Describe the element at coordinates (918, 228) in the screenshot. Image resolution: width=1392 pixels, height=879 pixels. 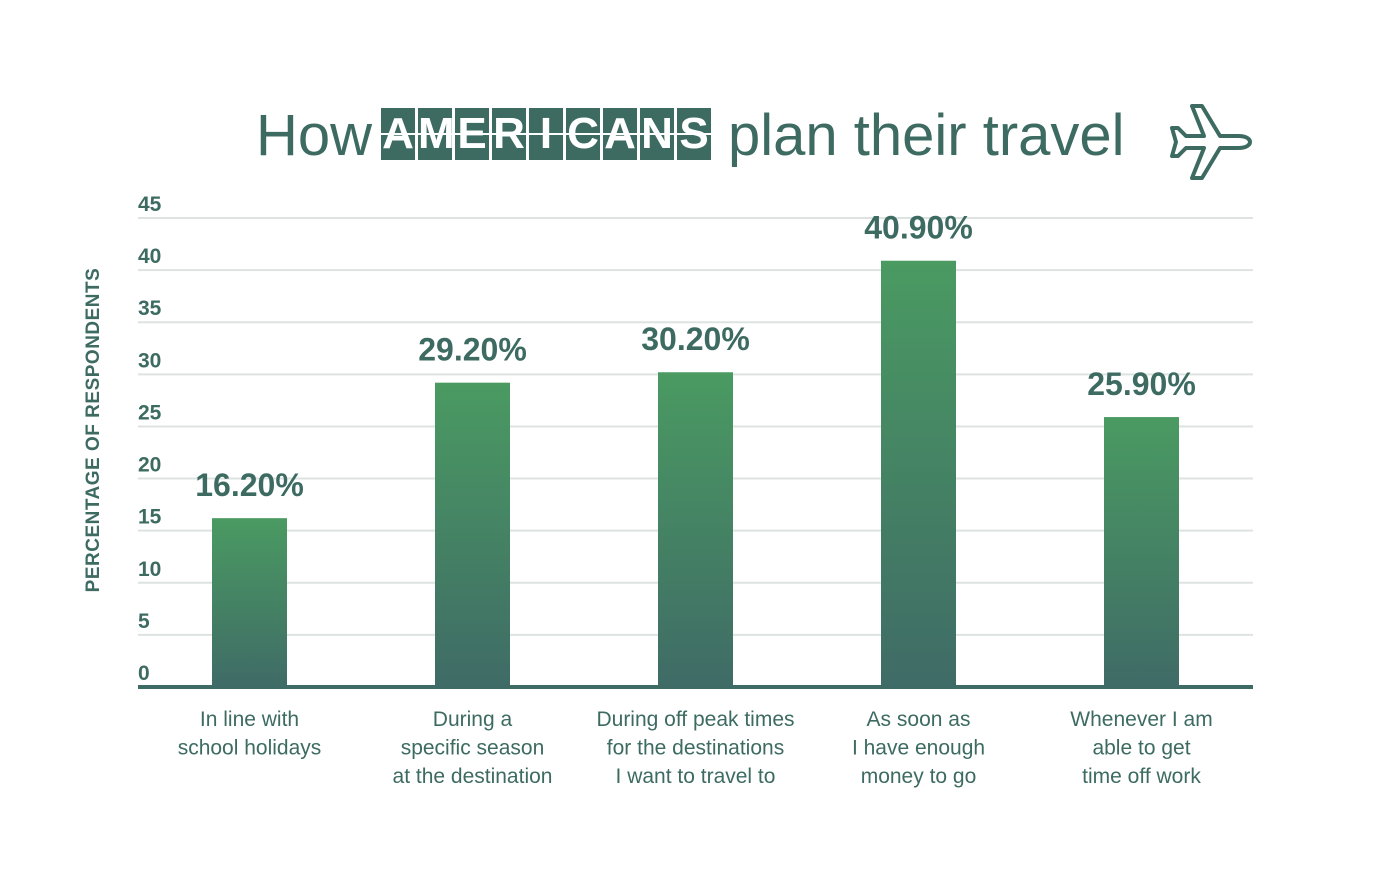
I see `data-label: 40.90%` at that location.